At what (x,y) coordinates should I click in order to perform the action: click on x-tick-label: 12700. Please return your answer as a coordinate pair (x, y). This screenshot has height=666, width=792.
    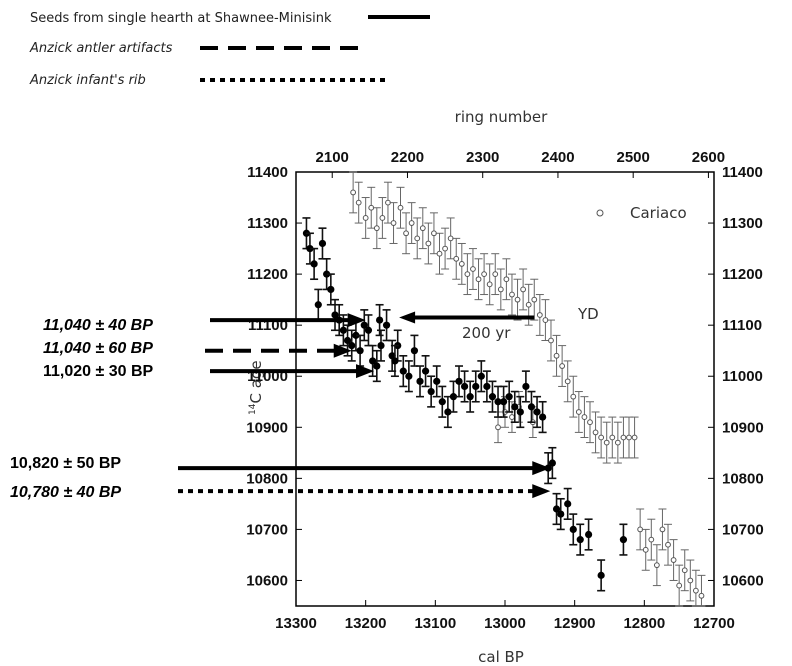
    Looking at the image, I should click on (714, 623).